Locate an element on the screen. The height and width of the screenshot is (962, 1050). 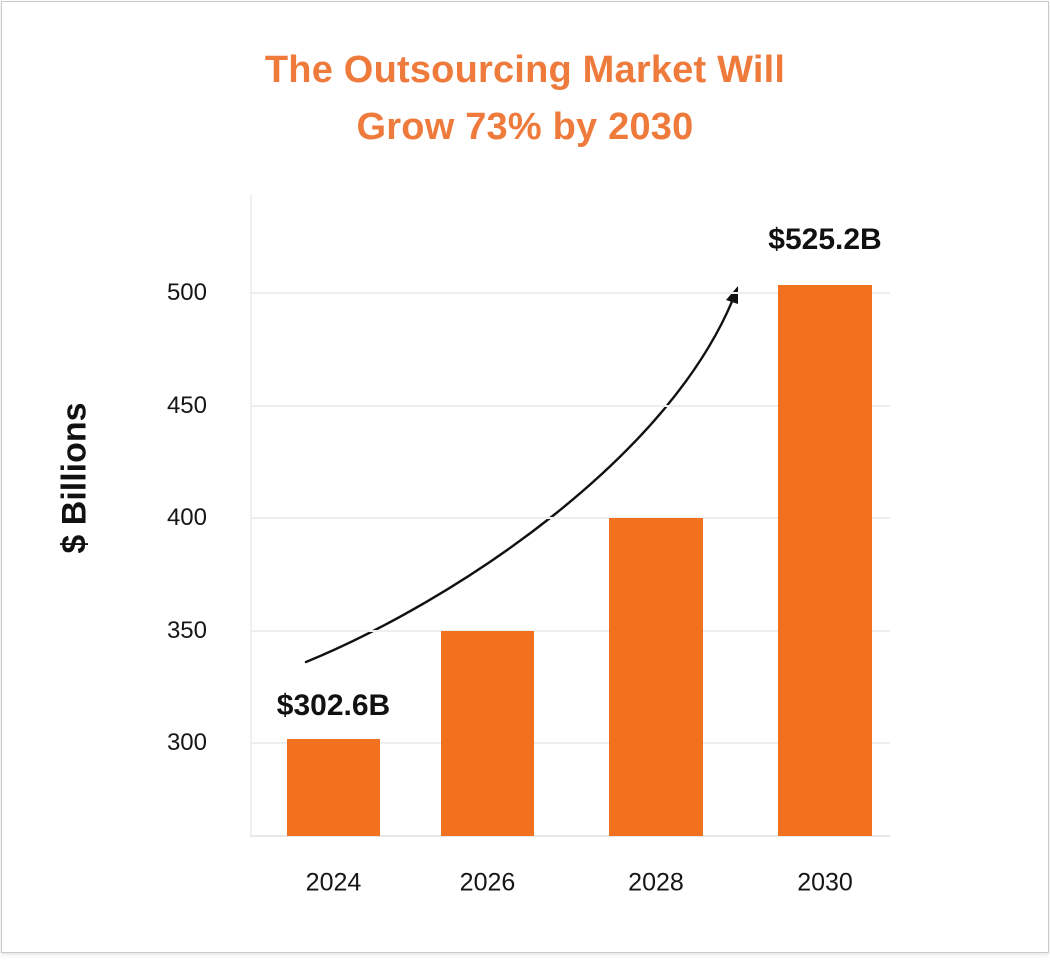
bar-2030 is located at coordinates (825, 560).